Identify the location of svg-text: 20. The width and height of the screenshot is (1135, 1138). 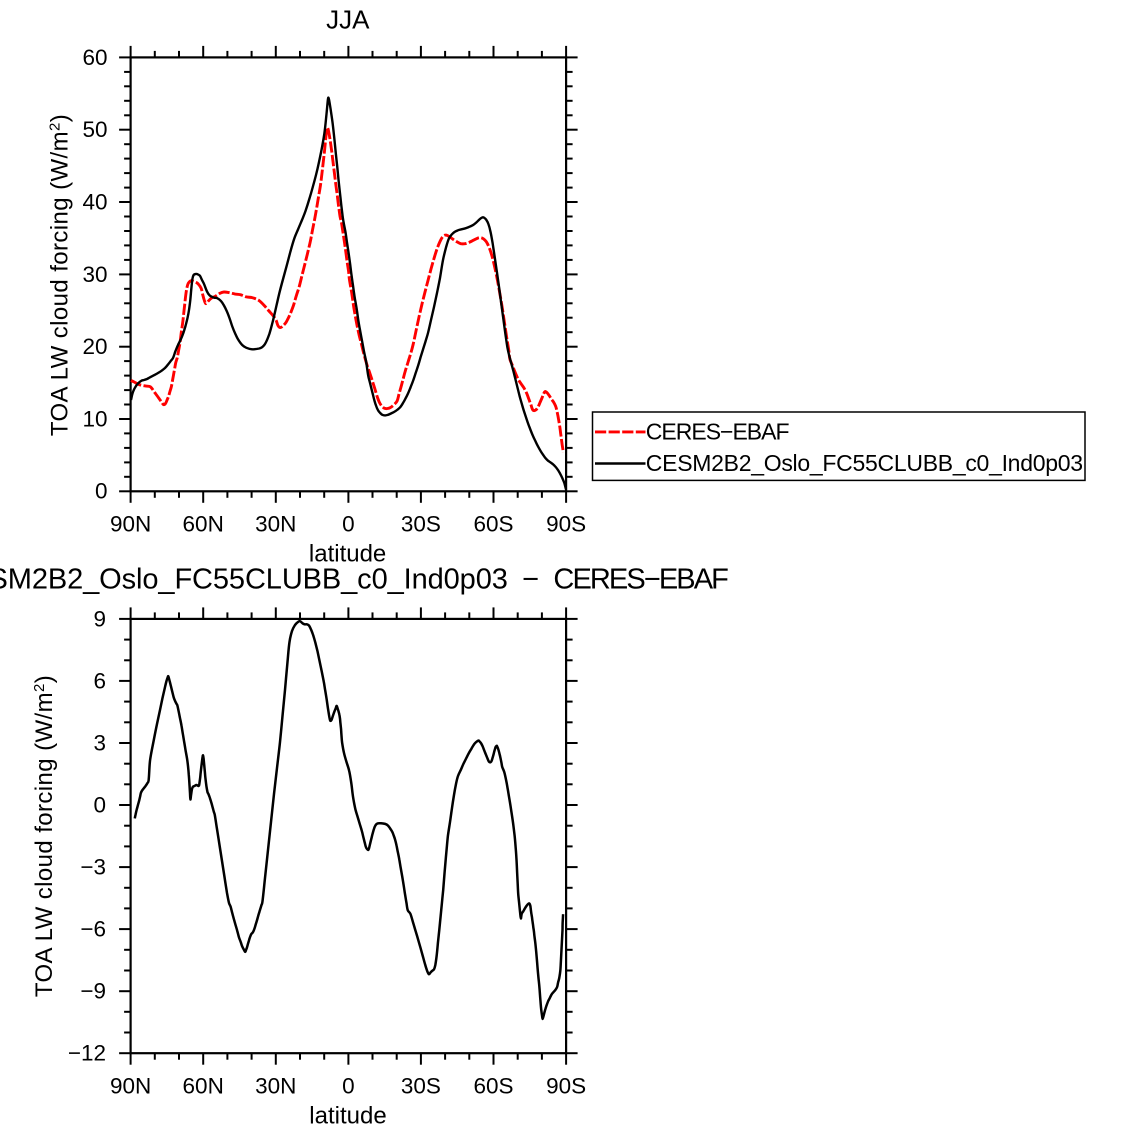
(94, 346).